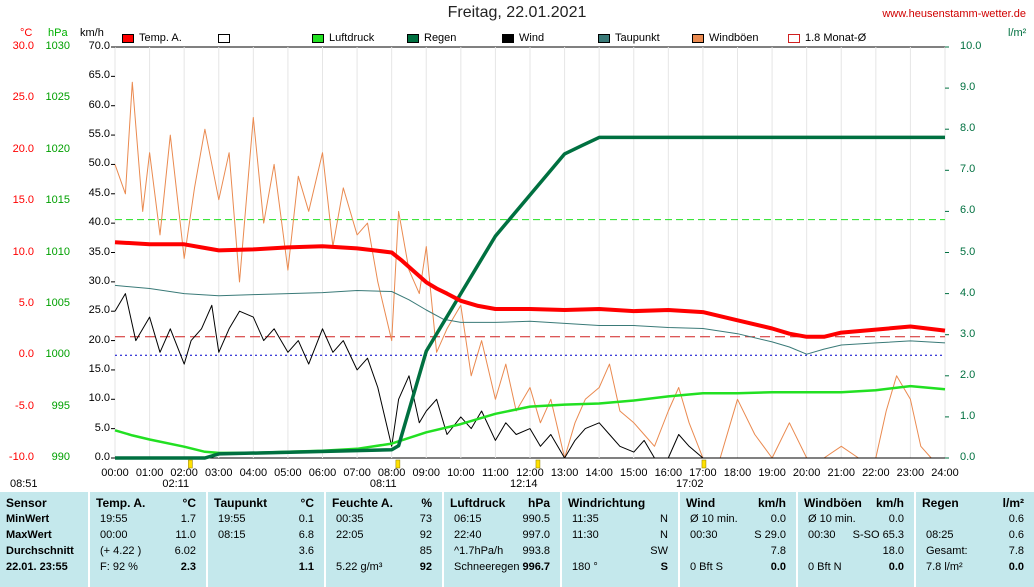 Image resolution: width=1034 pixels, height=587 pixels. What do you see at coordinates (910, 473) in the screenshot?
I see `x-tick-label: 23:00` at bounding box center [910, 473].